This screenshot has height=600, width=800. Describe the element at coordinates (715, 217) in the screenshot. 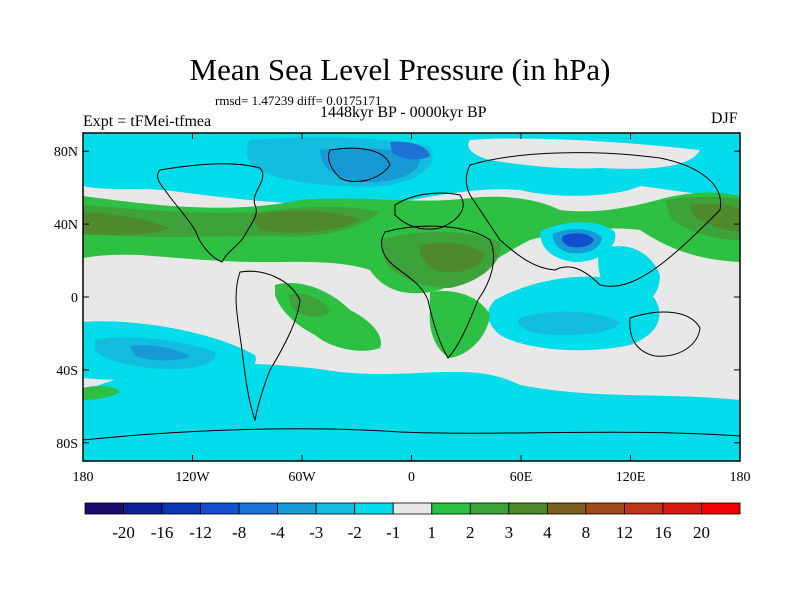

I see `nw-pacific-high-core` at that location.